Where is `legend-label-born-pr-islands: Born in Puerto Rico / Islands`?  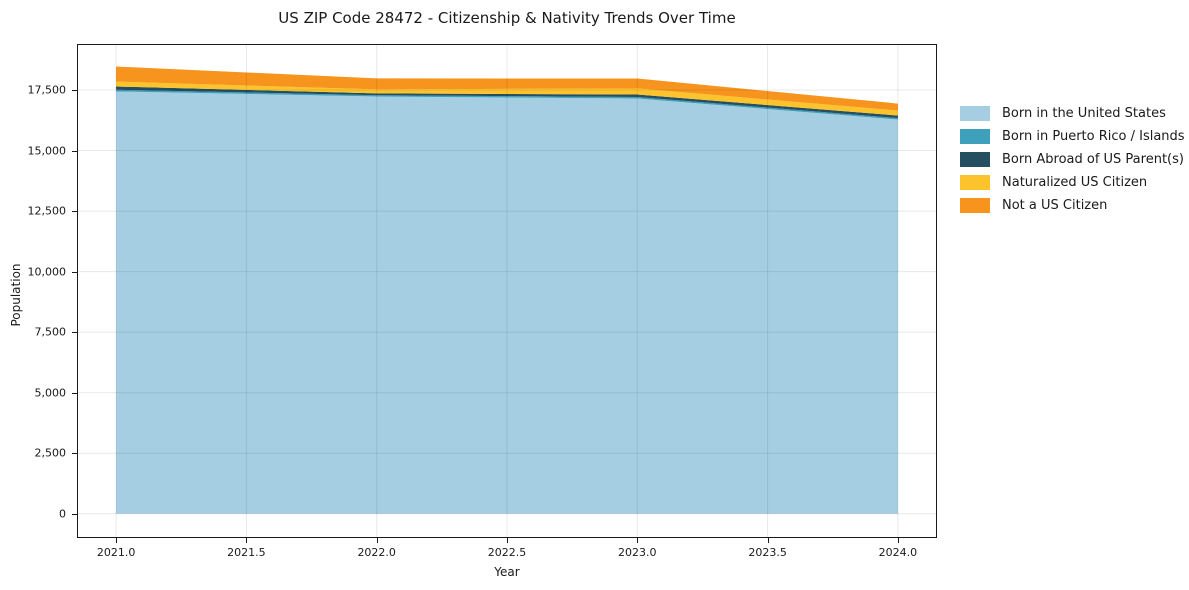
legend-label-born-pr-islands: Born in Puerto Rico / Islands is located at coordinates (1093, 136).